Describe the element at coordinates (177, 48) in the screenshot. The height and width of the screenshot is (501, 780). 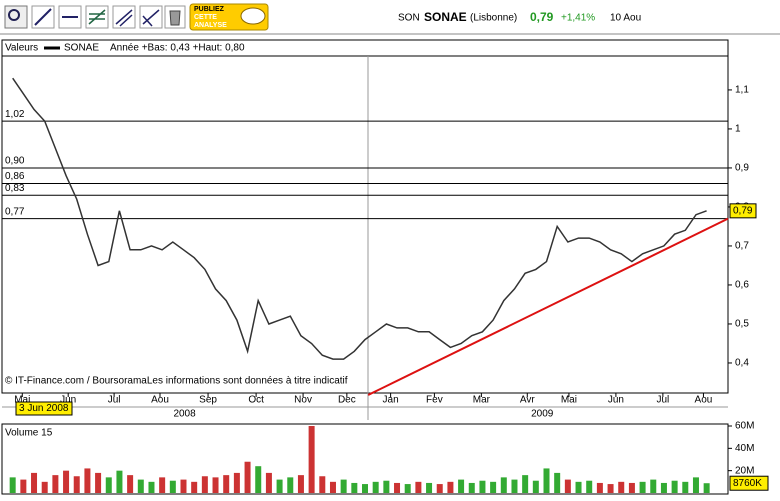
I see `subtitle: Année +Bas: 0,43 +Haut: 0,80` at that location.